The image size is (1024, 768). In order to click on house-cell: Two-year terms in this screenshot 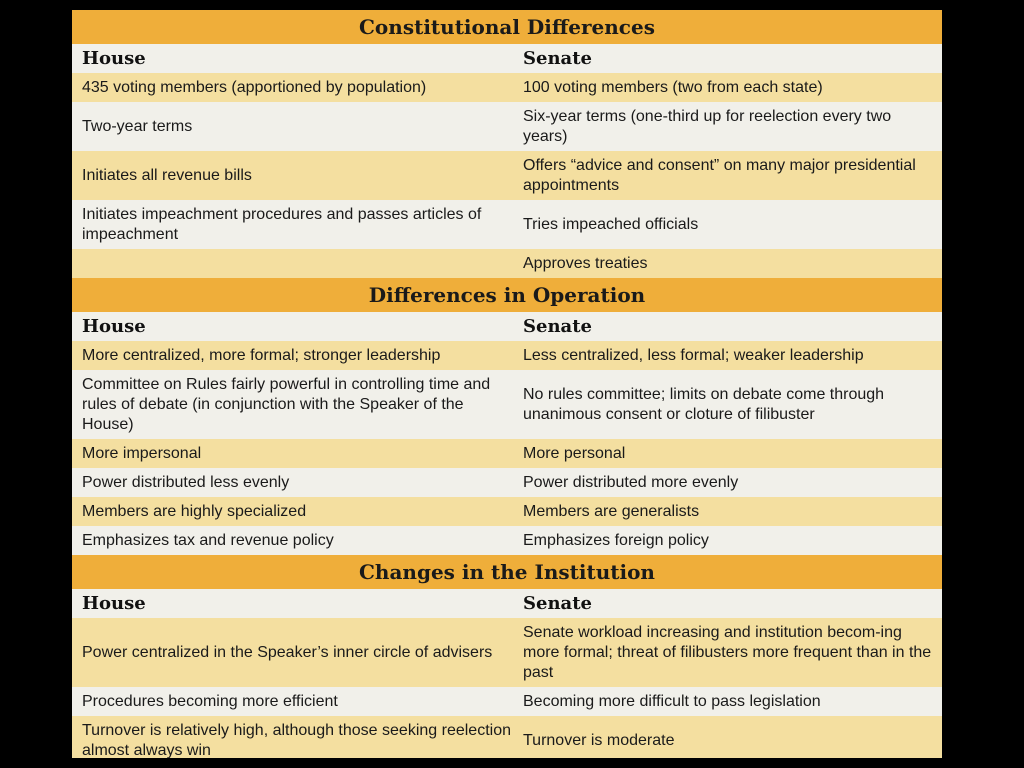, I will do `click(137, 126)`.